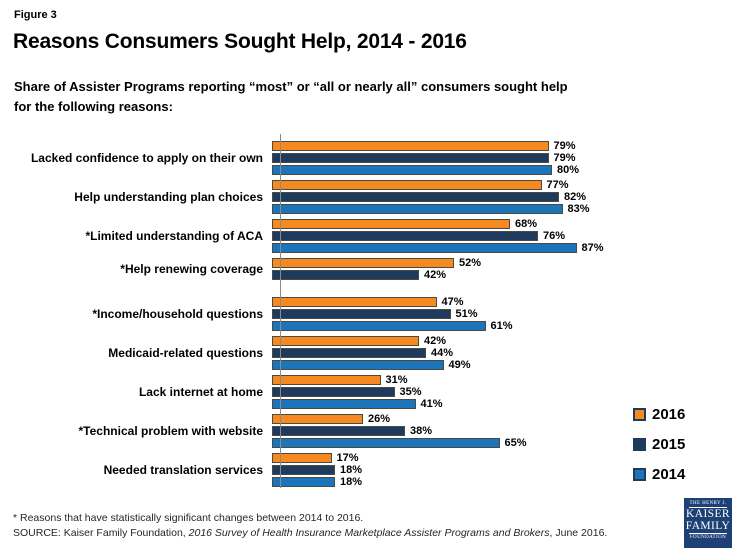 The height and width of the screenshot is (551, 735). What do you see at coordinates (431, 209) in the screenshot?
I see `bar-row-2014: 83%` at bounding box center [431, 209].